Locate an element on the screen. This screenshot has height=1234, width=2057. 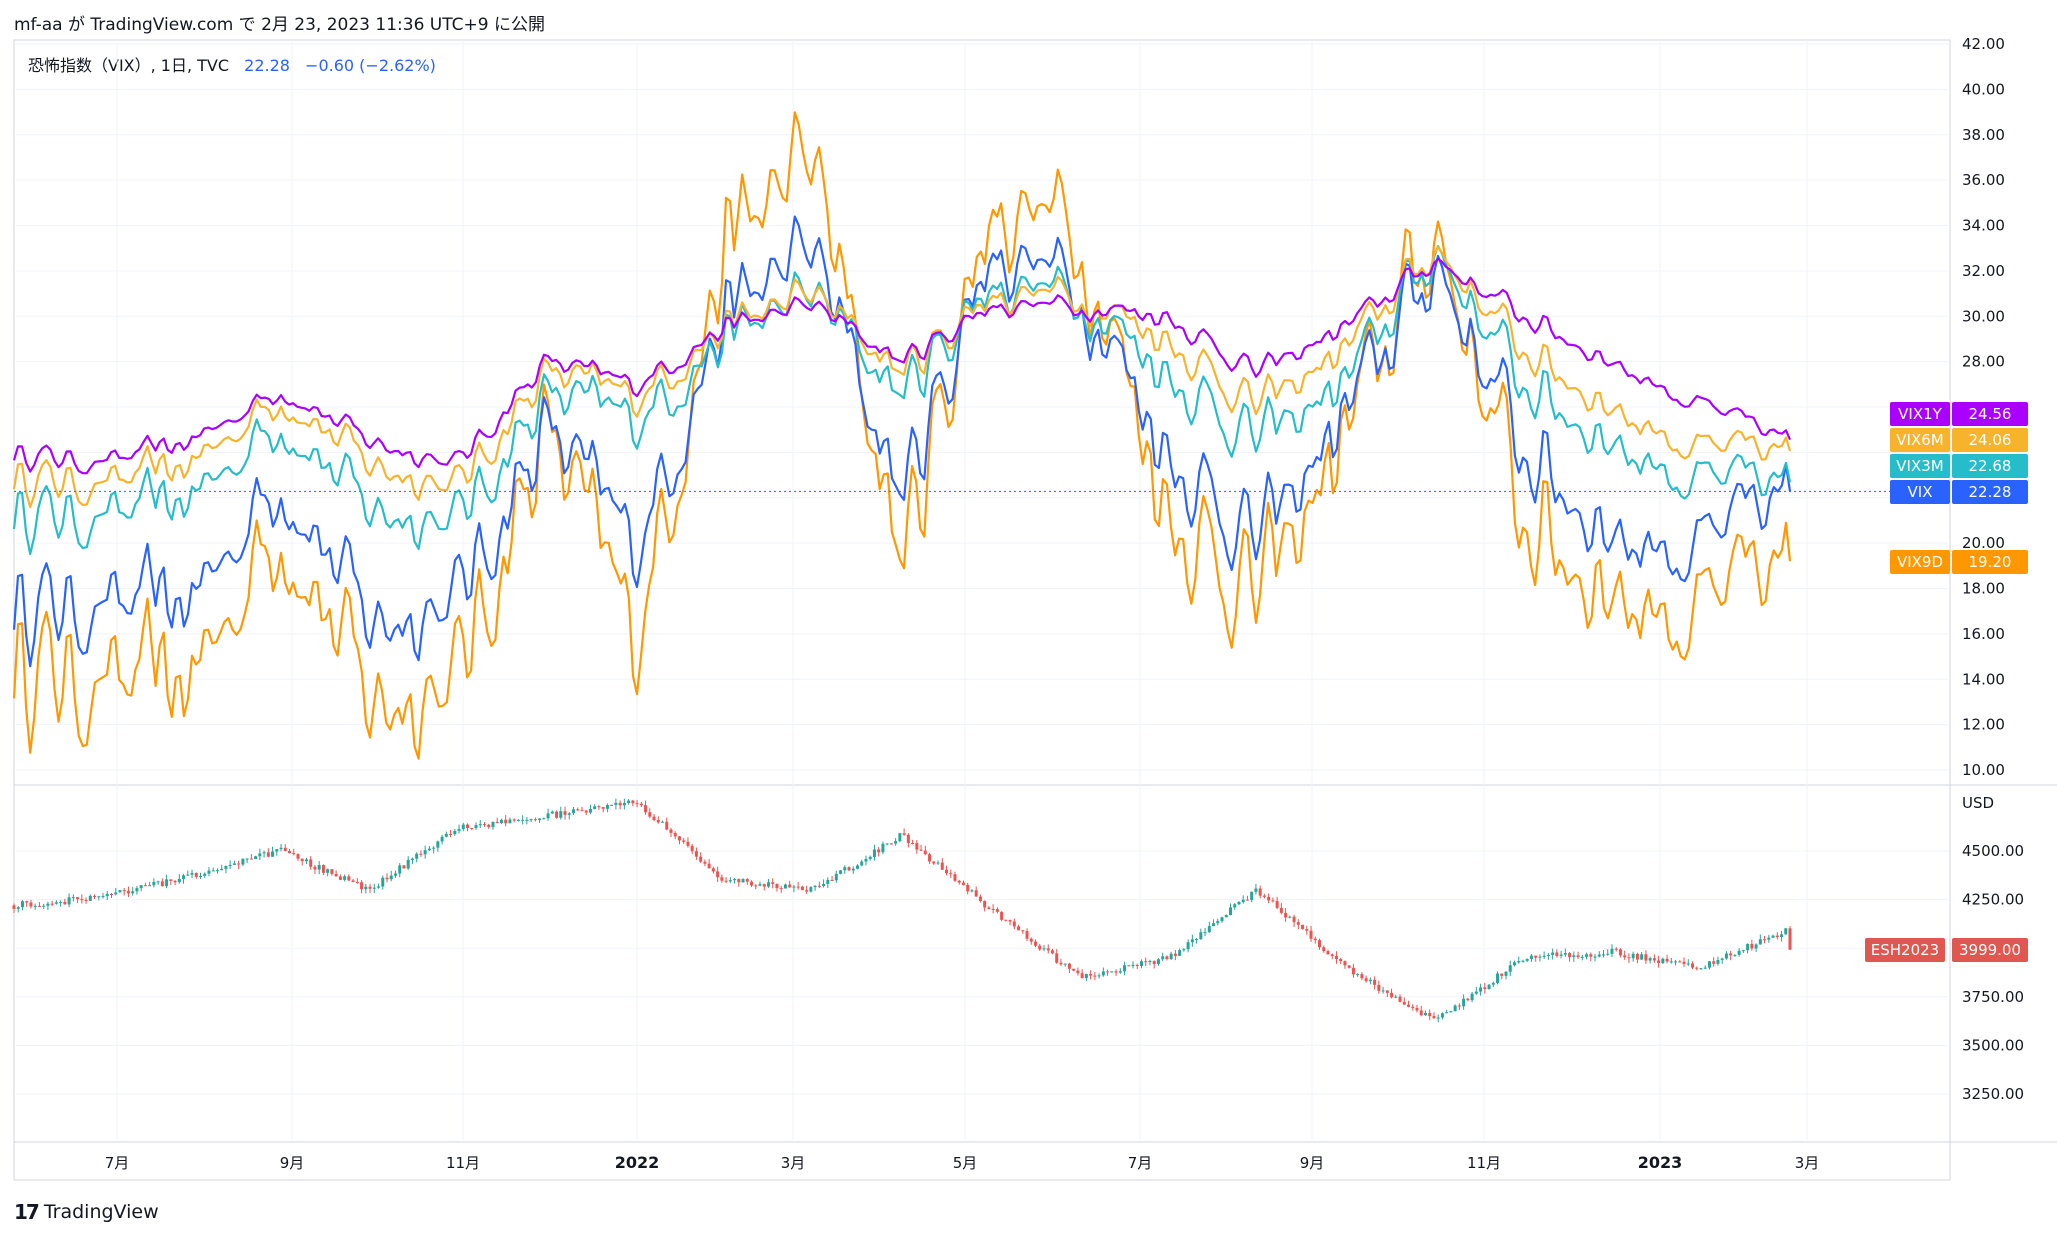
y-axis-unit: USD is located at coordinates (1978, 803).